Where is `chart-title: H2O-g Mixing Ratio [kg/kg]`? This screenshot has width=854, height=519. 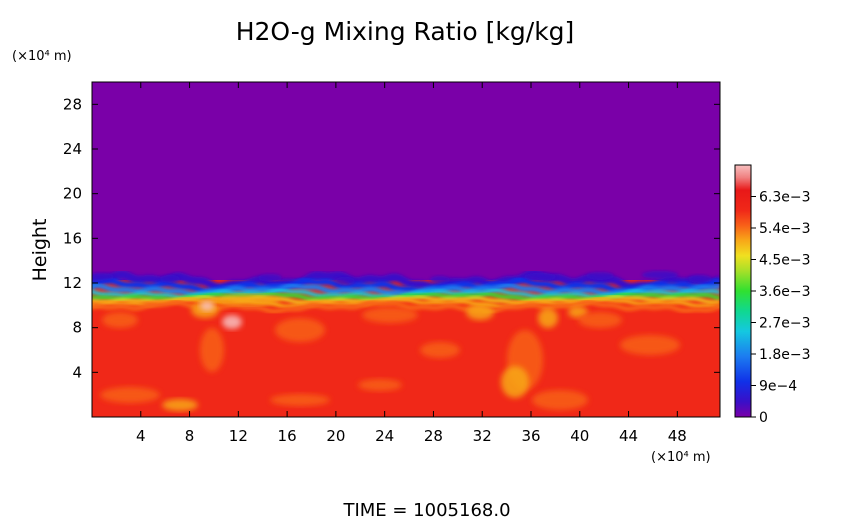
chart-title: H2O-g Mixing Ratio [kg/kg] is located at coordinates (405, 31).